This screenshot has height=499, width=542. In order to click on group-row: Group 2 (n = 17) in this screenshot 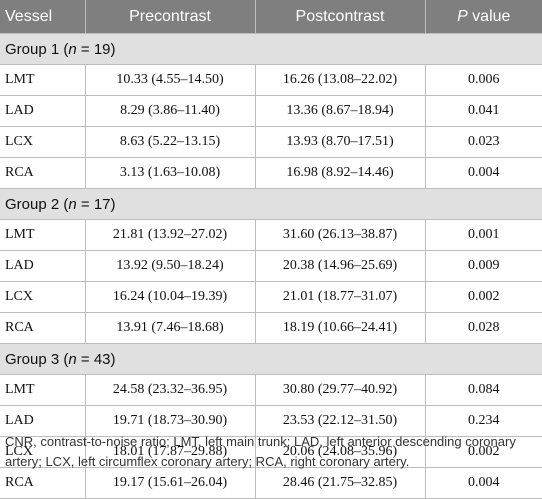, I will do `click(271, 204)`.